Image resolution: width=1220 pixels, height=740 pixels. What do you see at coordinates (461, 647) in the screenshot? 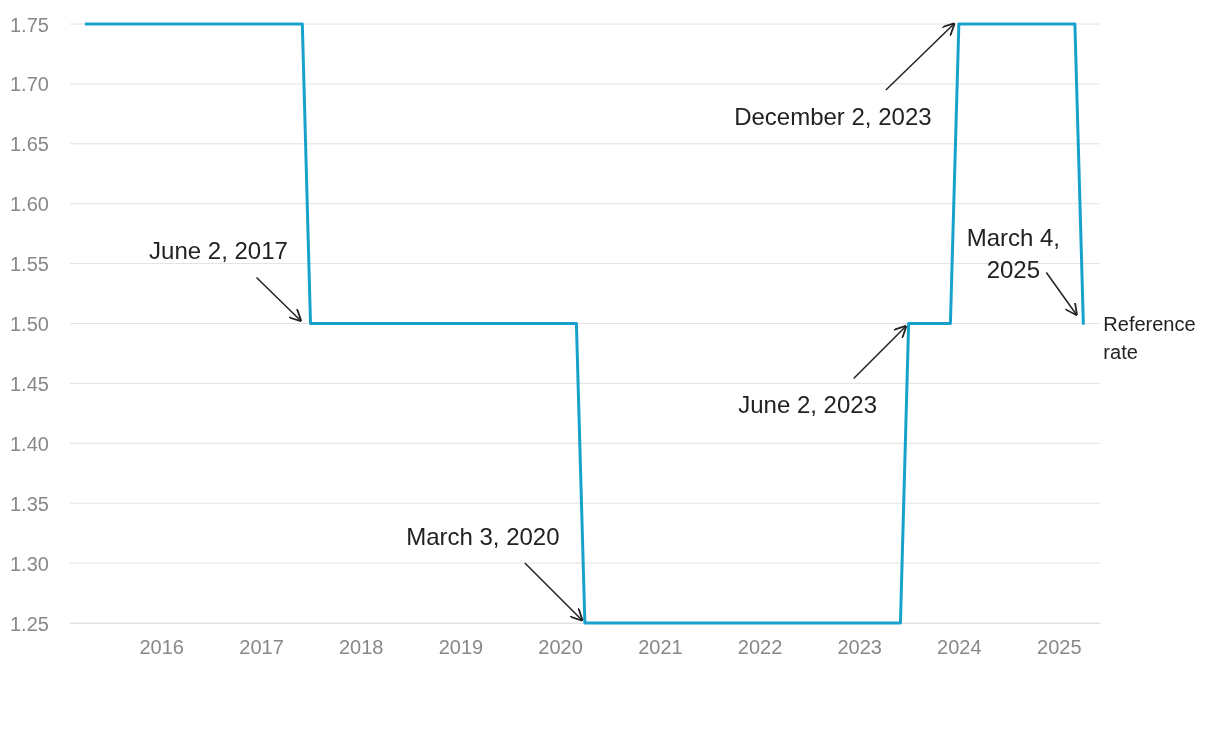
I see `x-tick-label: 2019` at bounding box center [461, 647].